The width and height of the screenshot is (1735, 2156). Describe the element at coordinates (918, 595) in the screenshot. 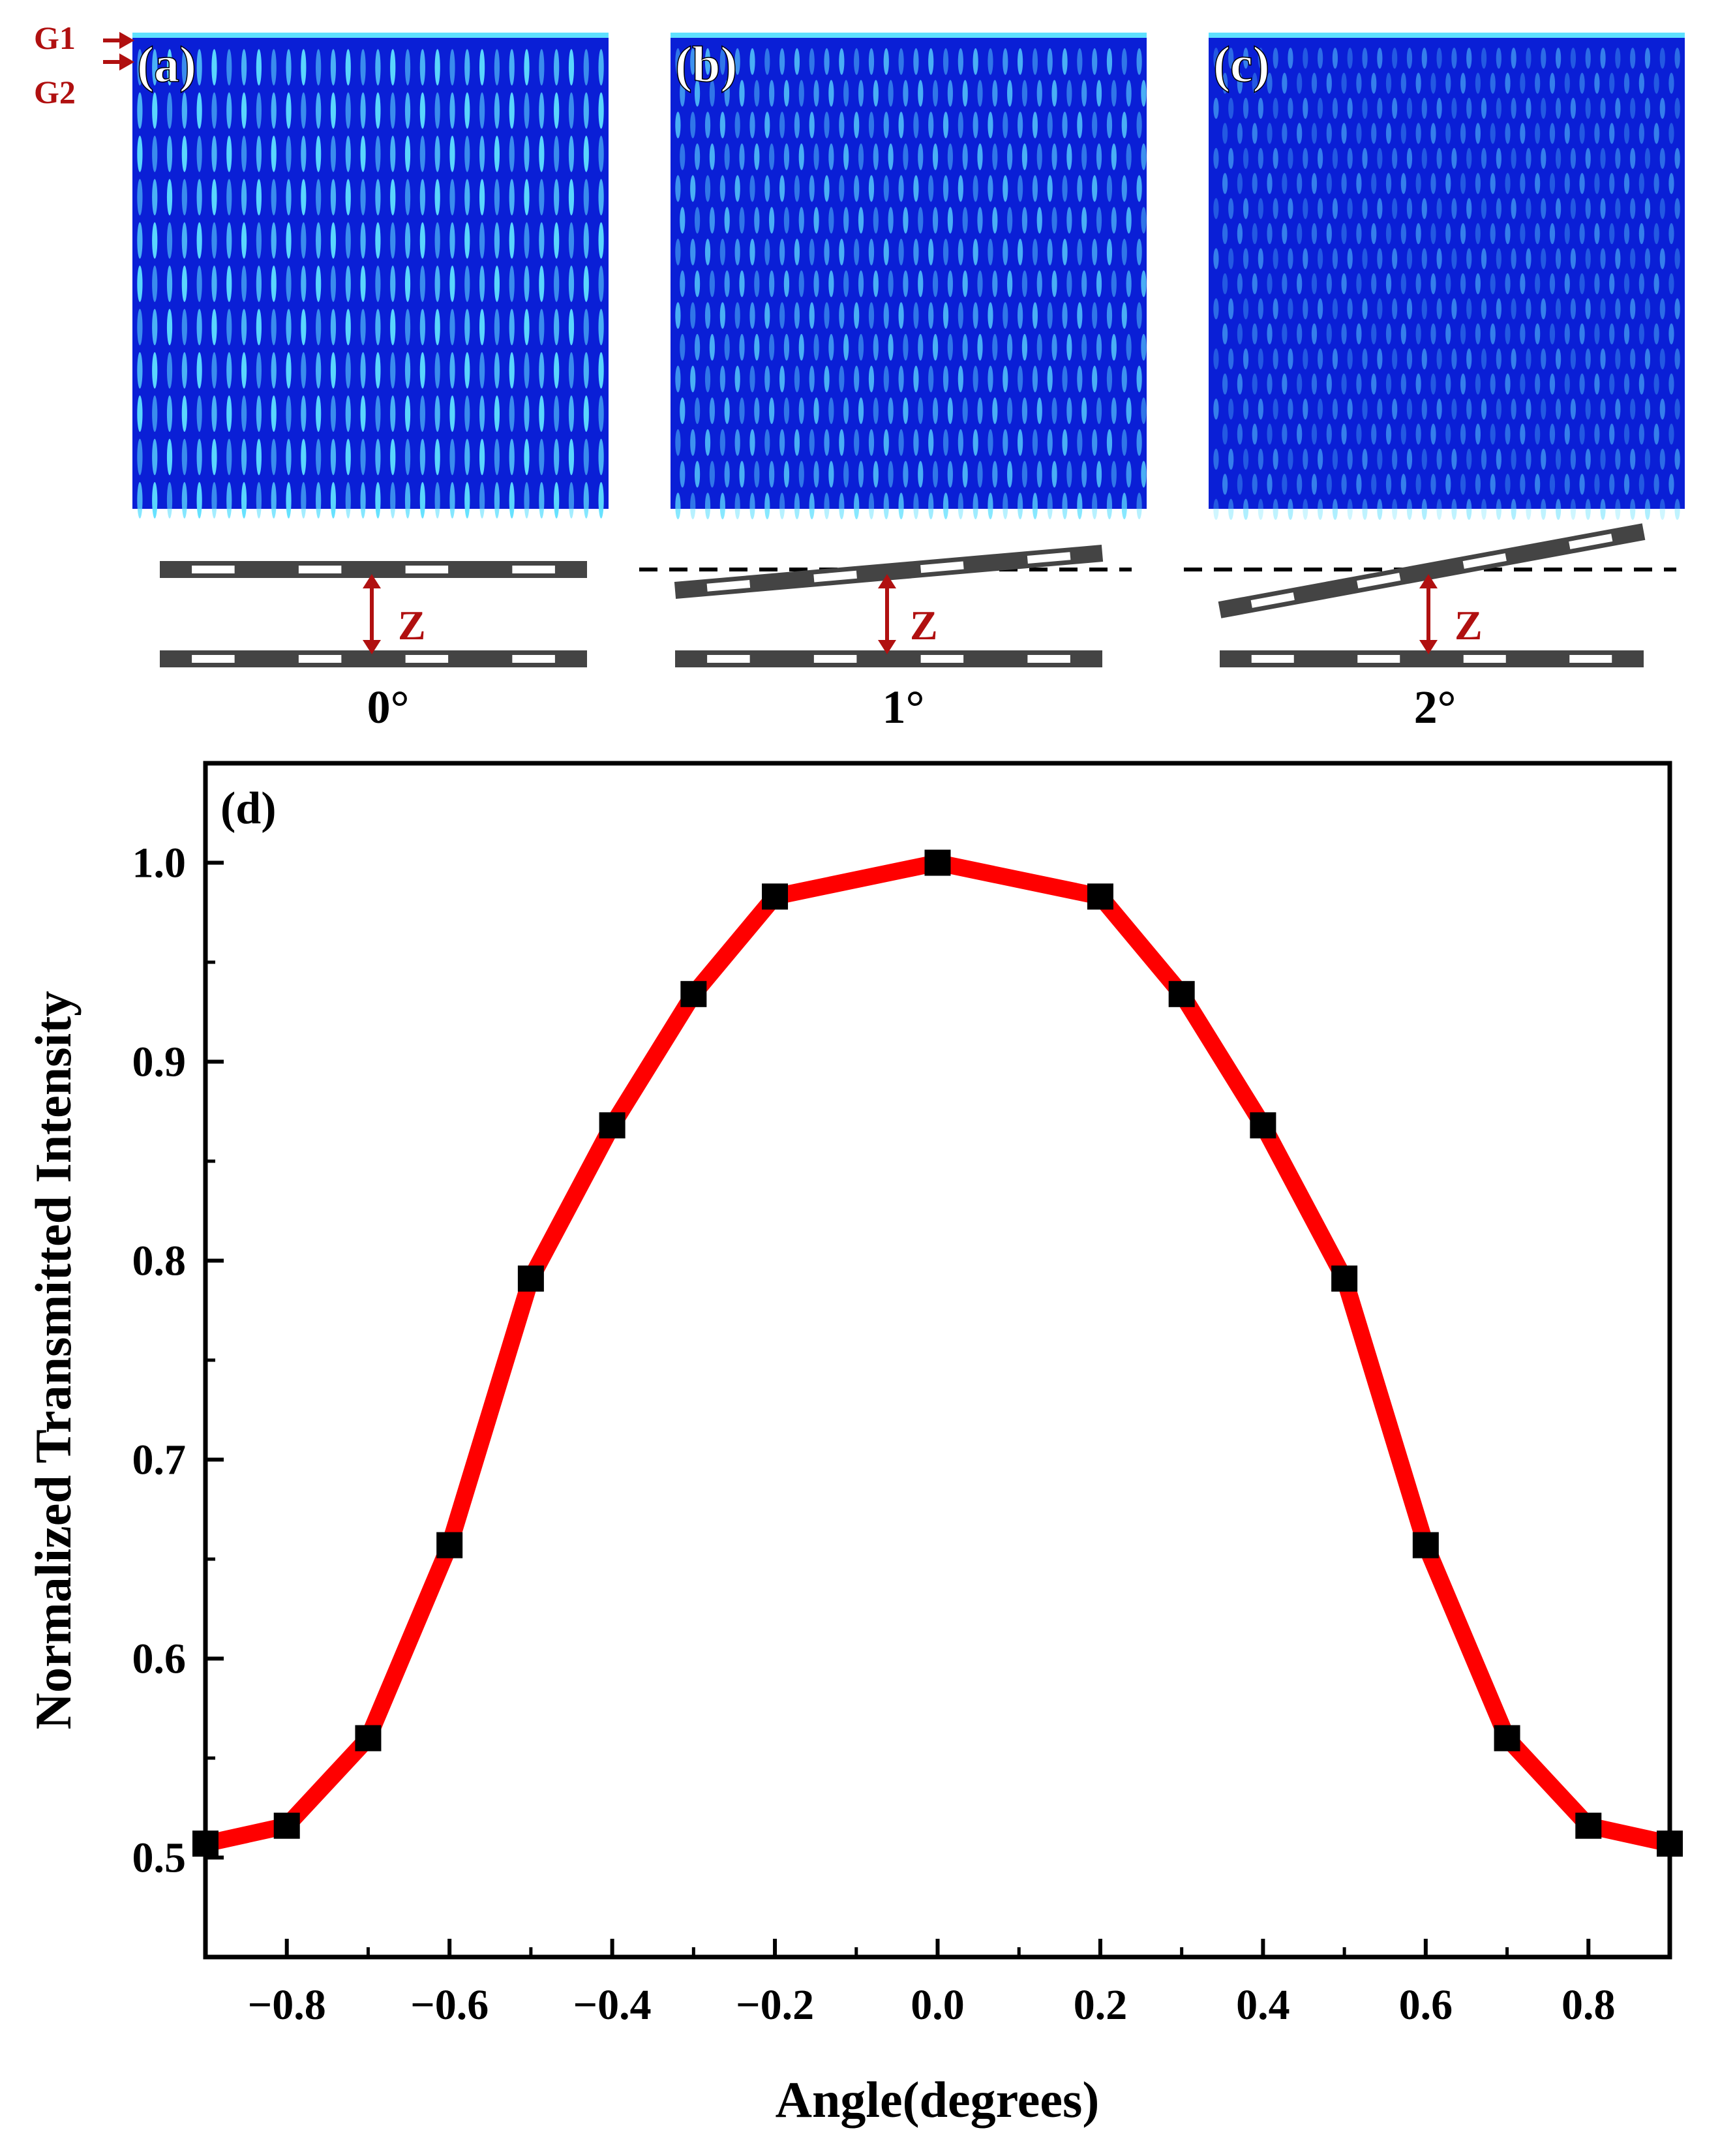

I see `grating-schematics` at that location.